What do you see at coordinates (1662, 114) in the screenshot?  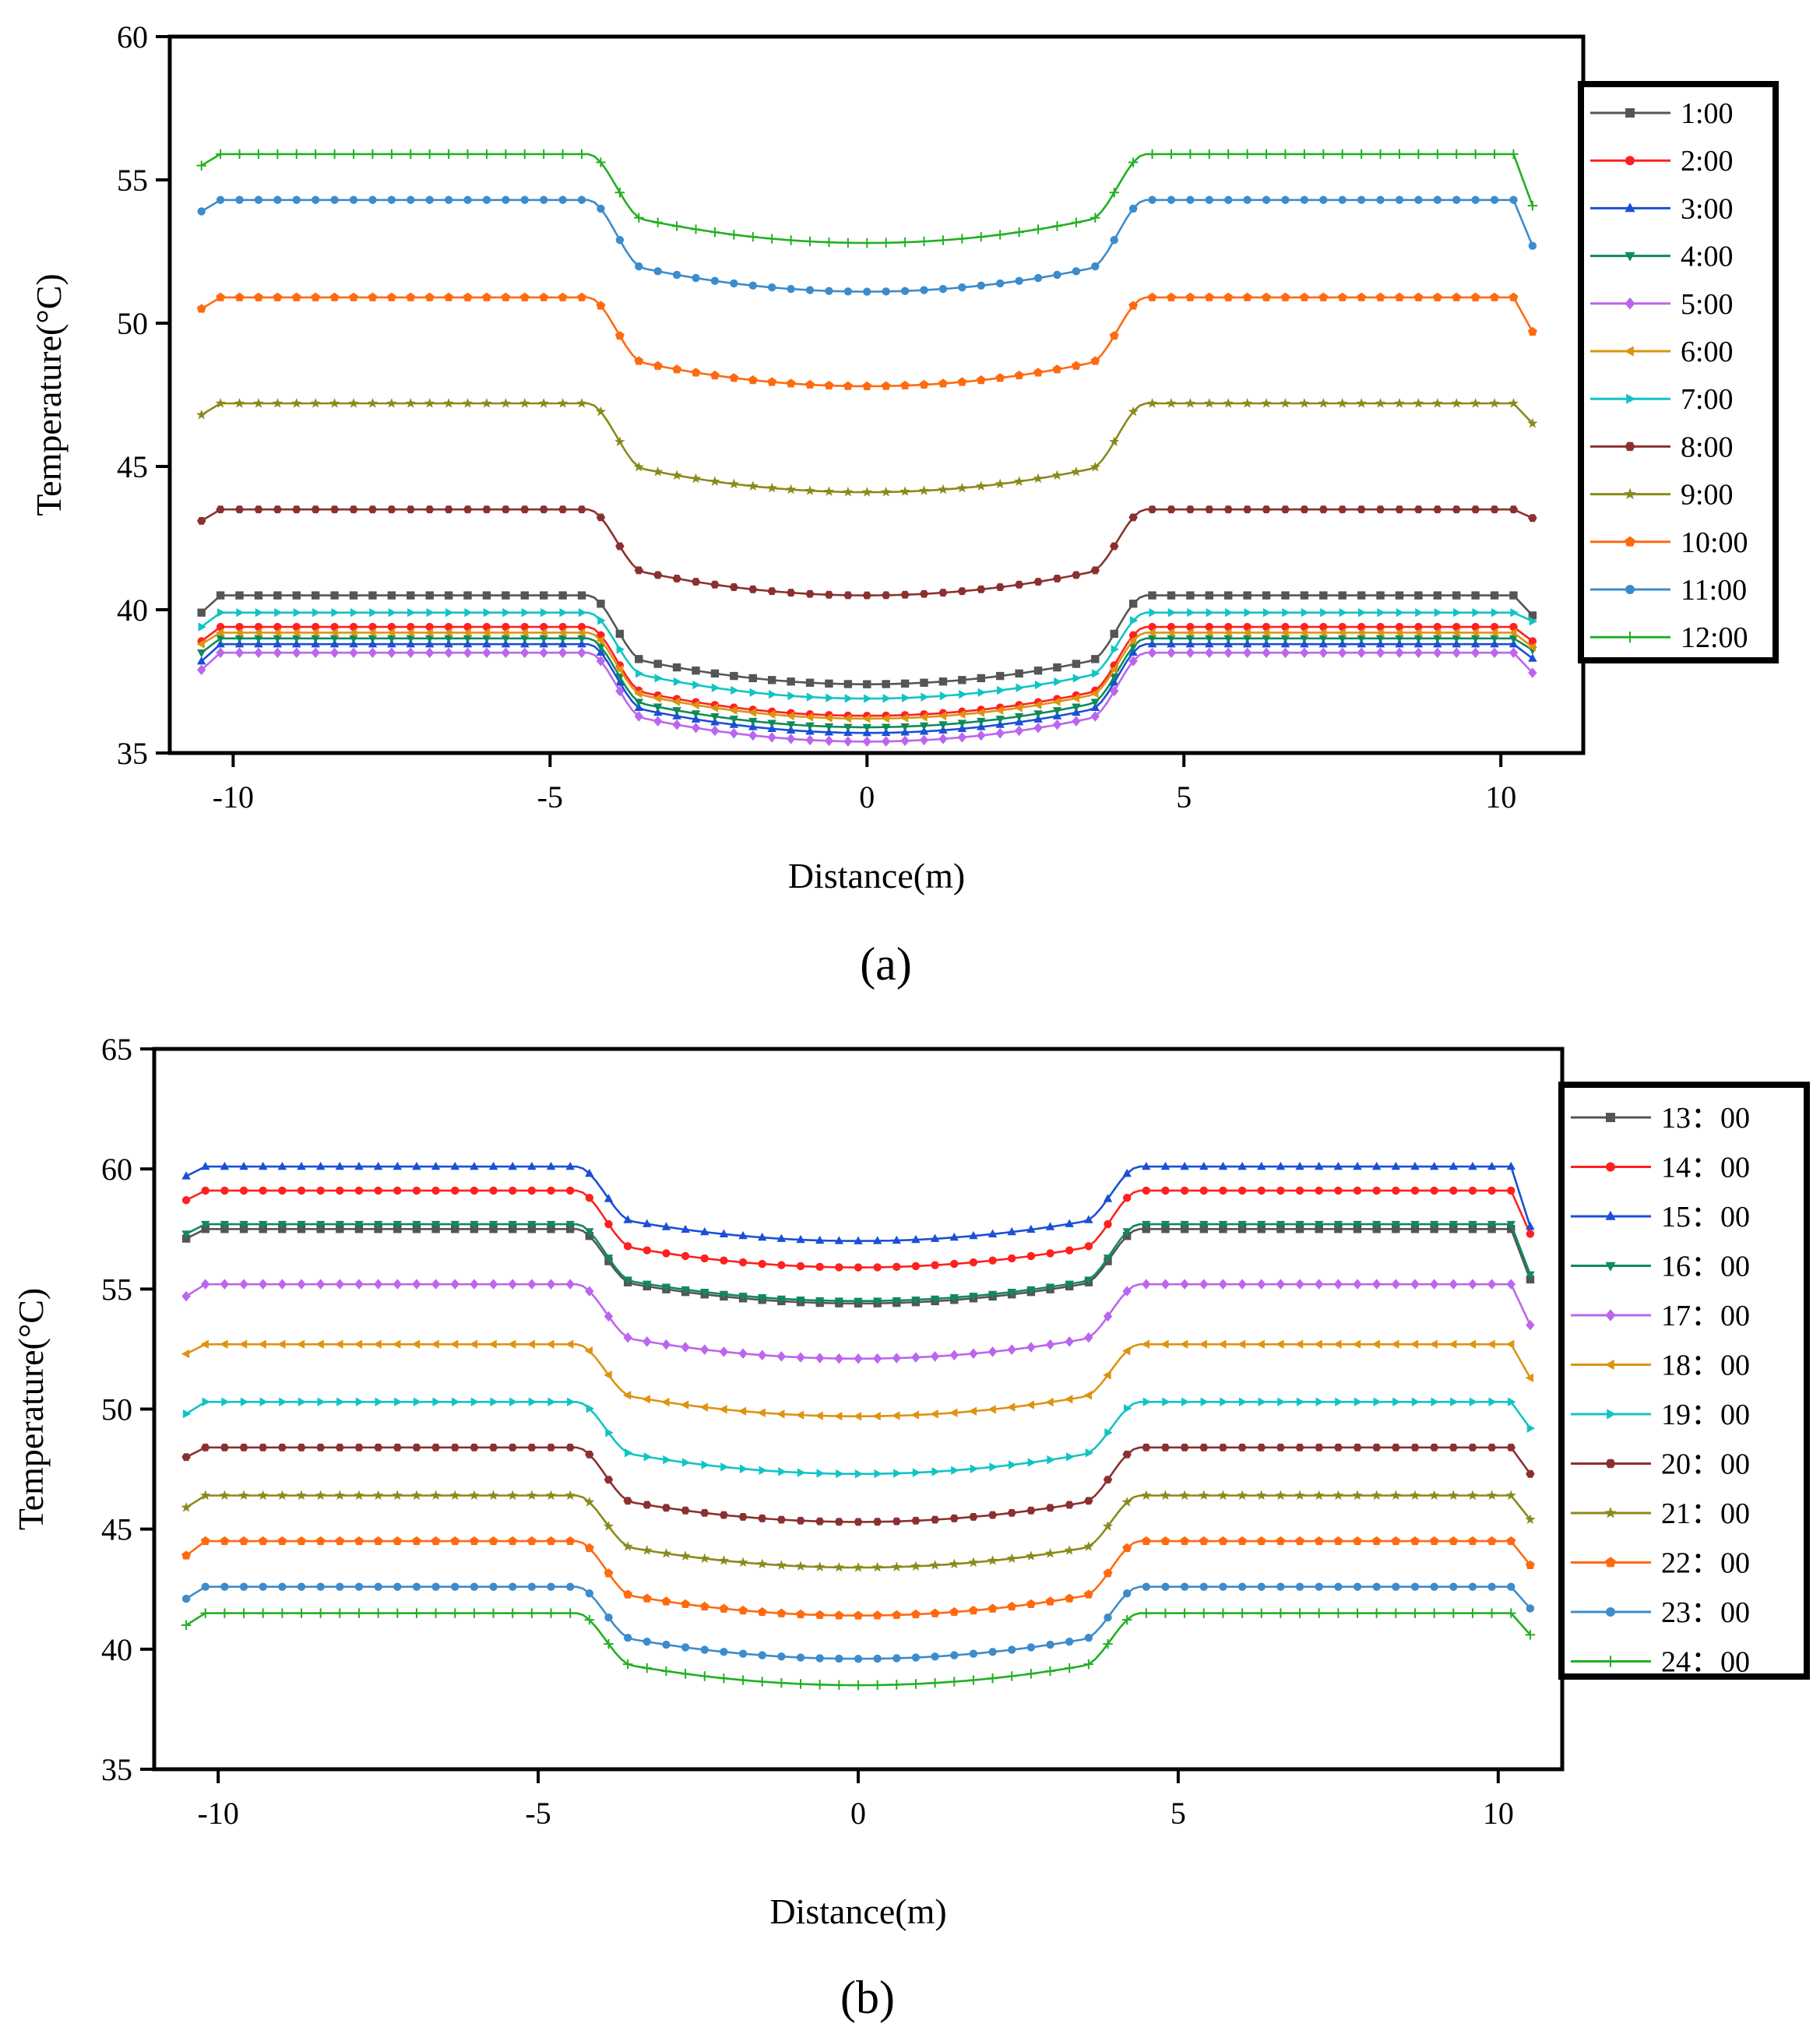 I see `legend-item: 1:00` at bounding box center [1662, 114].